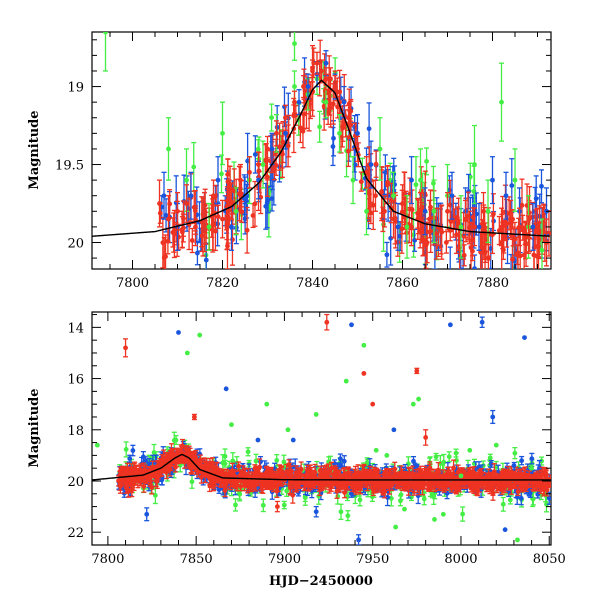 The image size is (600, 600). Describe the element at coordinates (333, 476) in the screenshot. I see `dense-scatter` at that location.